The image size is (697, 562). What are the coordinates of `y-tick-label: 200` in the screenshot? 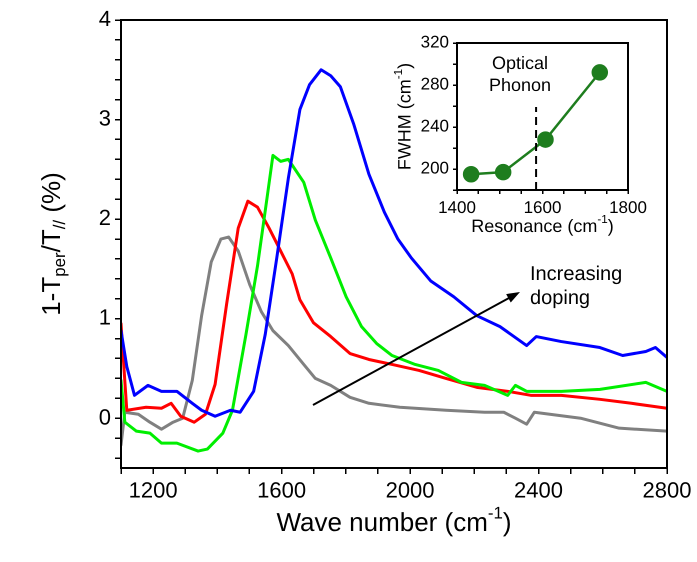 It's located at (434, 168).